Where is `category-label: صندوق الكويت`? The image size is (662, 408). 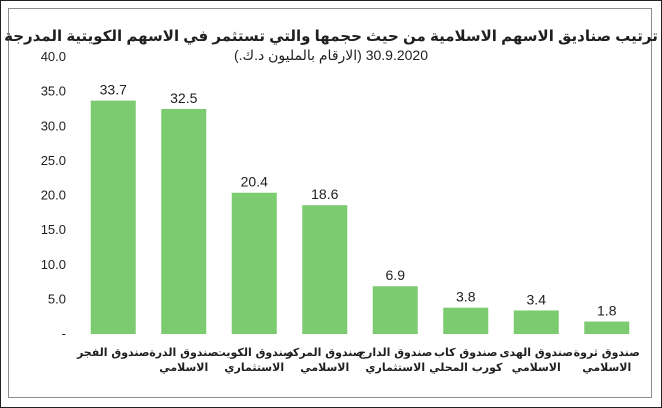
category-label: صندوق الكويت is located at coordinates (254, 352).